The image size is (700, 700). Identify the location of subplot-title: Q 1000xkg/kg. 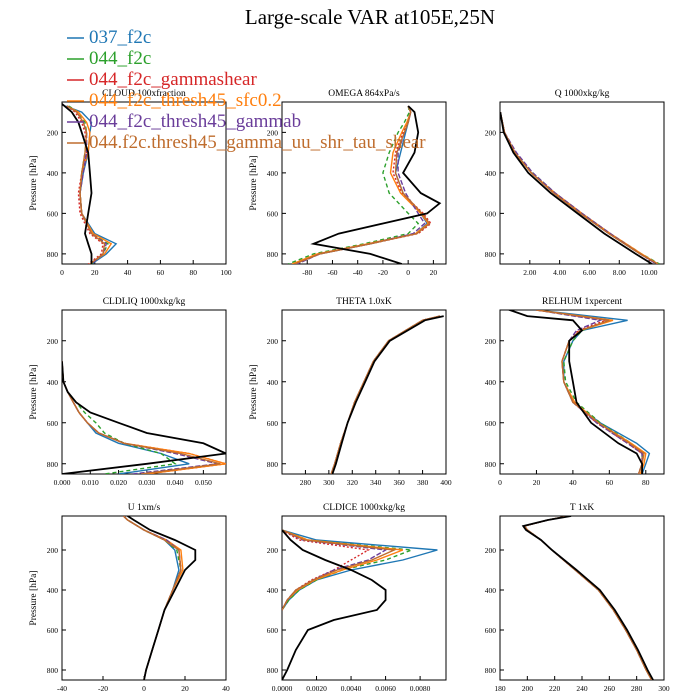
(582, 94).